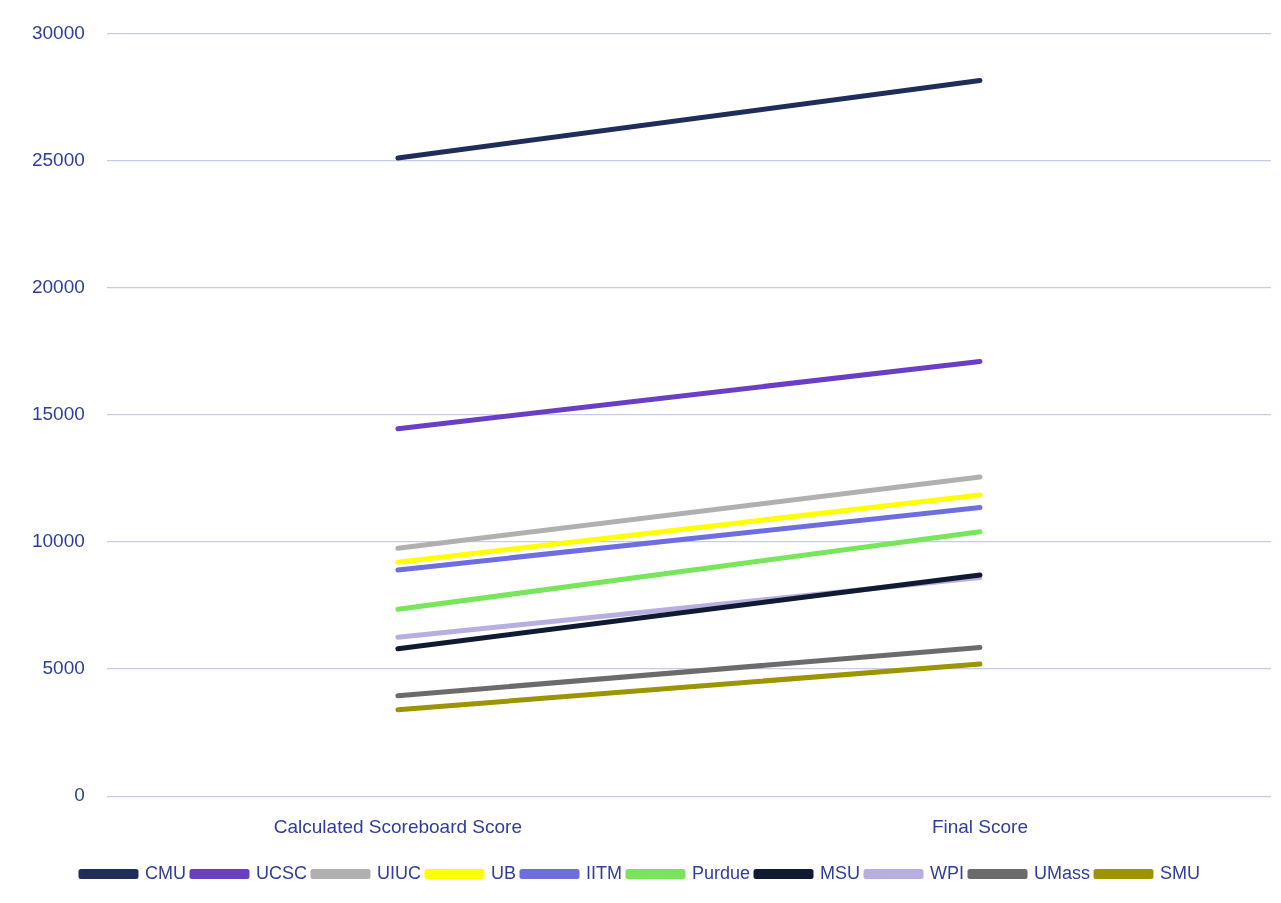  I want to click on y-tick-label: 30000, so click(58, 32).